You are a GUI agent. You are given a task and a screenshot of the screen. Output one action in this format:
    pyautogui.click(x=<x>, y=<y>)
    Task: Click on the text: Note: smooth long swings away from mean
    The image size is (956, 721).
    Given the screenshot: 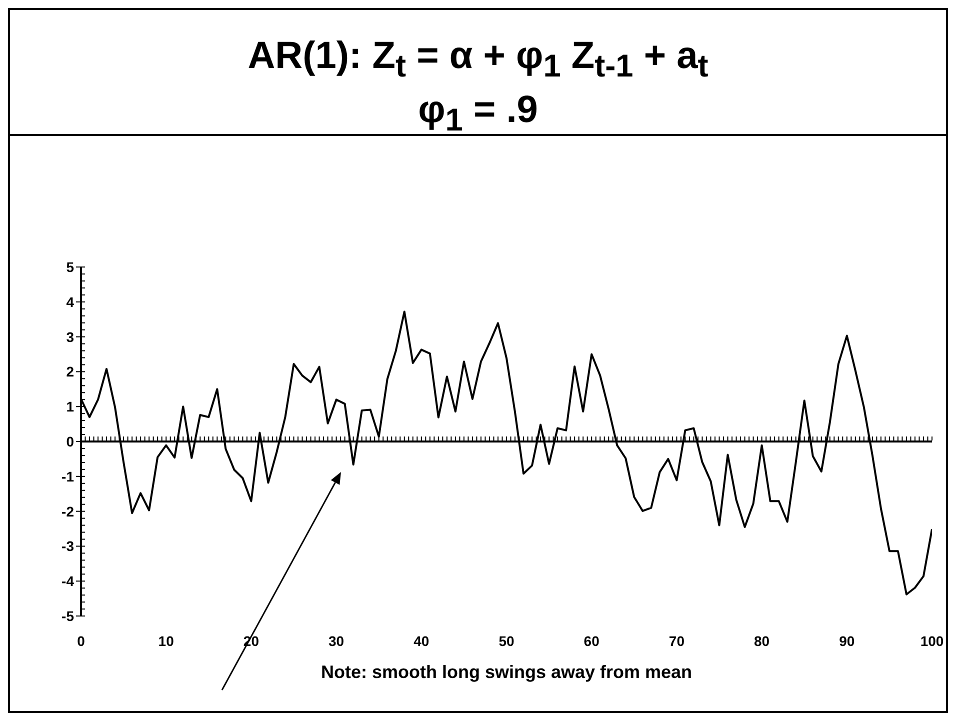 What is the action you would take?
    pyautogui.click(x=506, y=672)
    